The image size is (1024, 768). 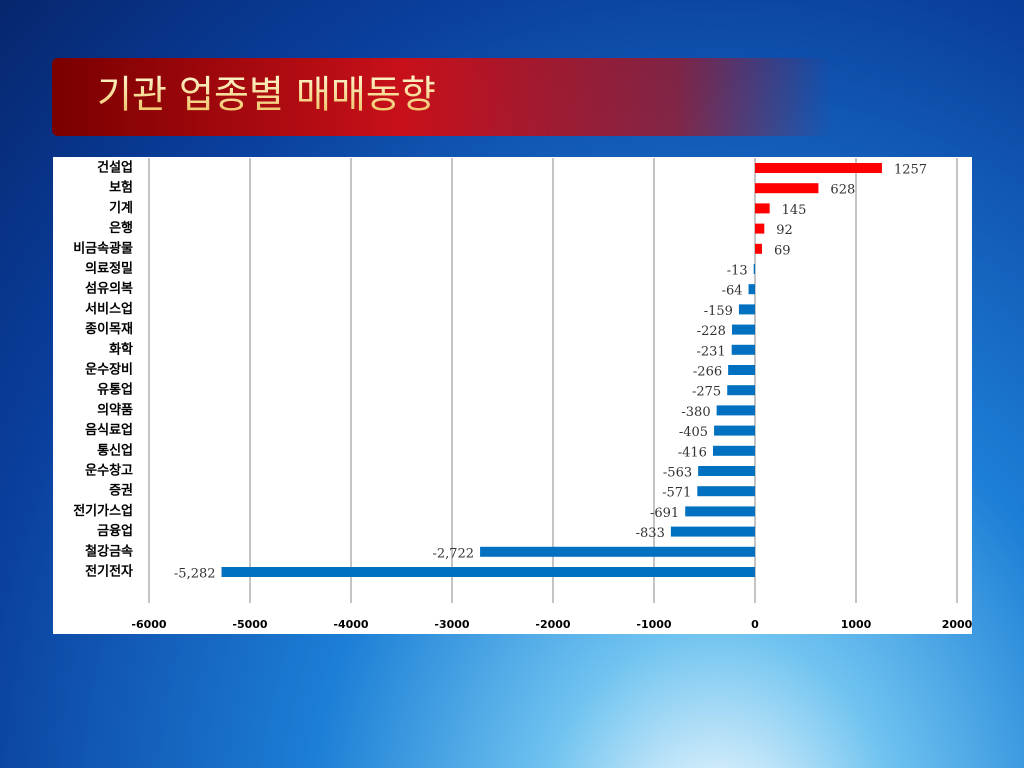 I want to click on x-tick-label: 2000, so click(x=957, y=624).